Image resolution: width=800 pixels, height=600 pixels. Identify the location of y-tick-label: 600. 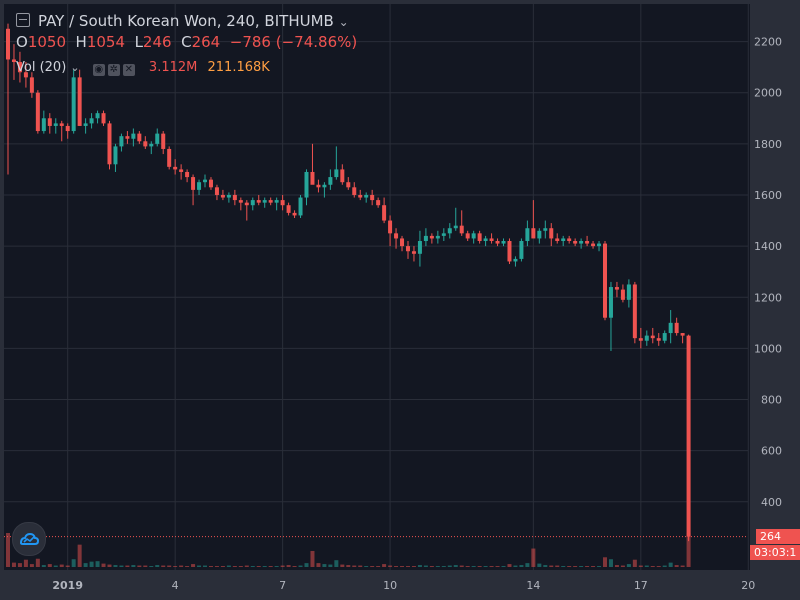
(771, 451).